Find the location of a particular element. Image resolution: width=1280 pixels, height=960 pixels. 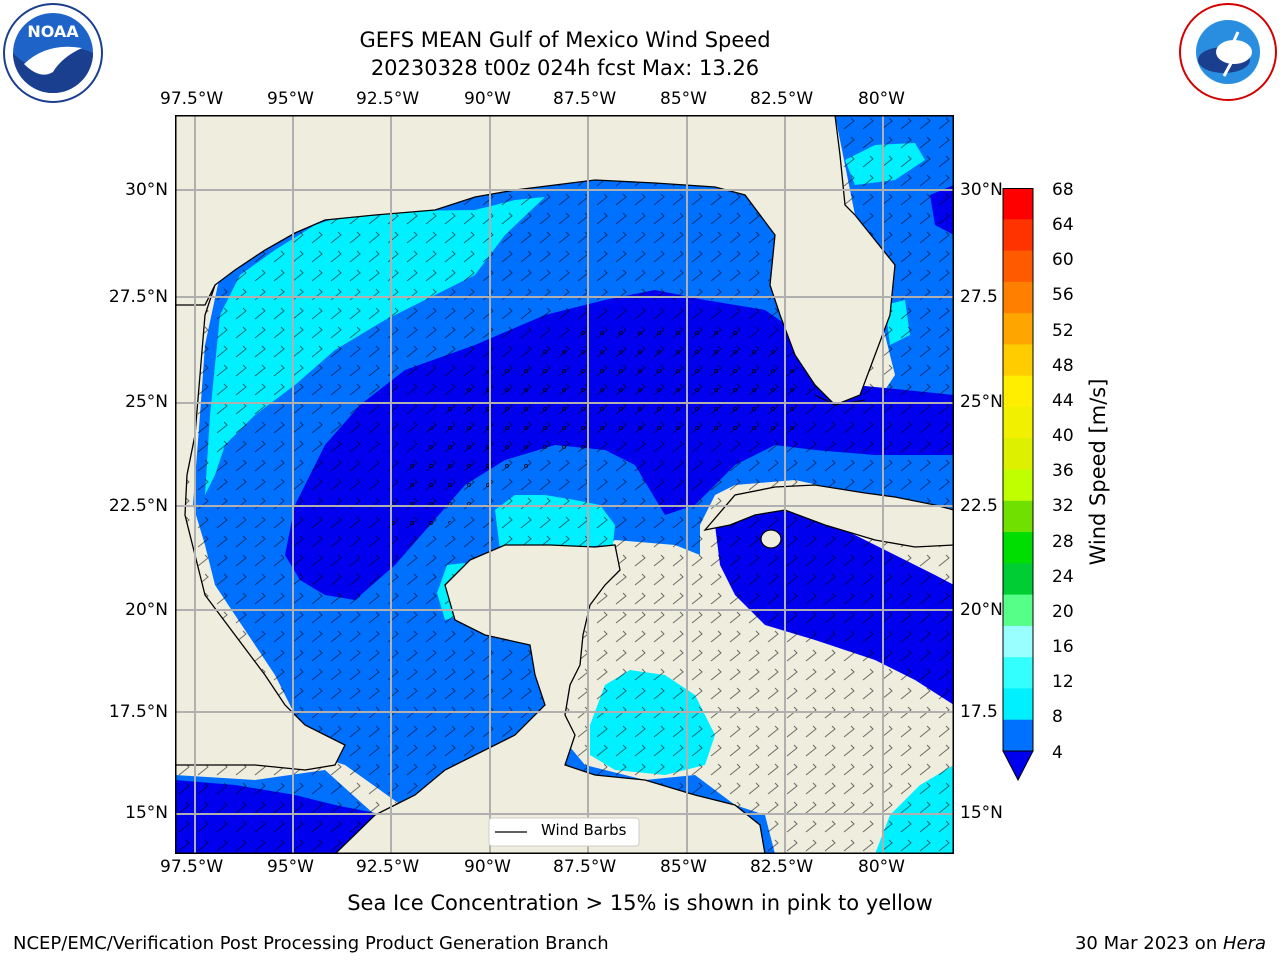

lat-tick-right: 30°N is located at coordinates (981, 190).